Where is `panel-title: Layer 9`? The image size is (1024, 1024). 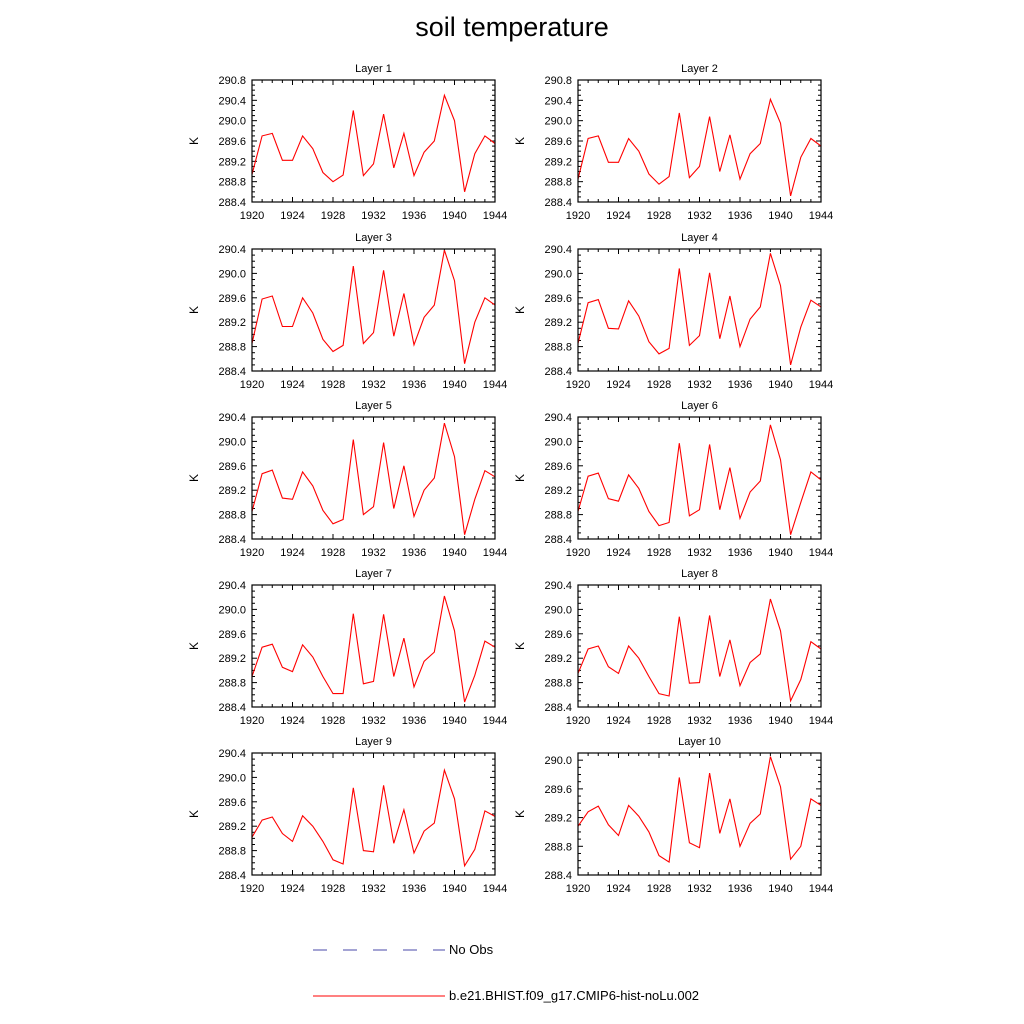
panel-title: Layer 9 is located at coordinates (373, 742).